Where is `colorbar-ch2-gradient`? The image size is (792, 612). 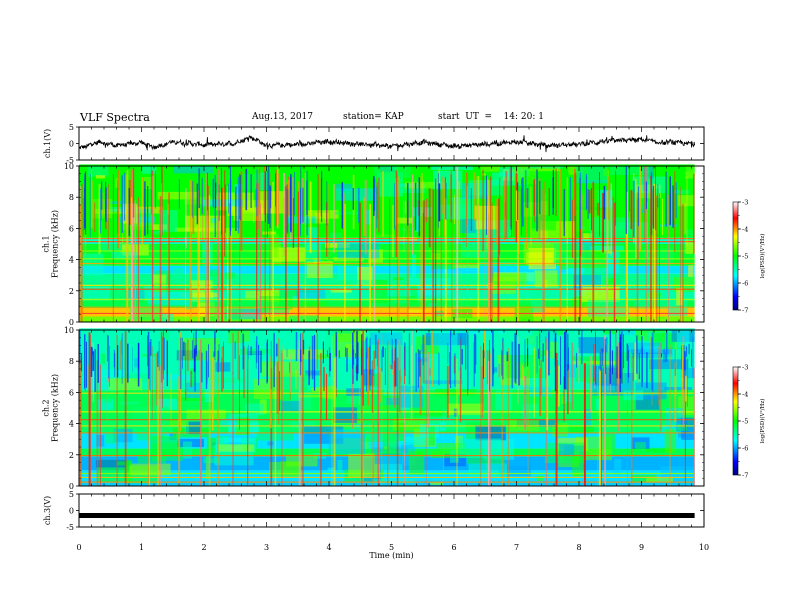
colorbar-ch2-gradient is located at coordinates (735, 421).